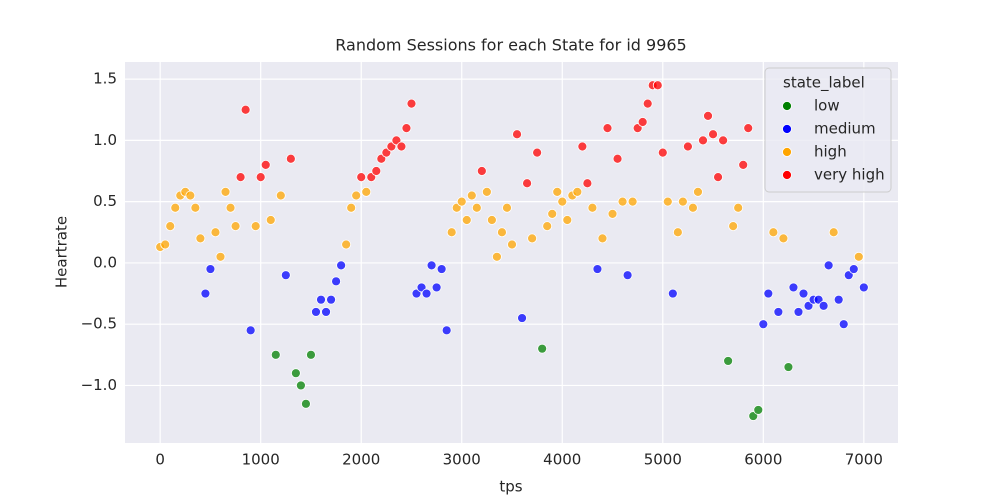 The height and width of the screenshot is (500, 1000). Describe the element at coordinates (261, 460) in the screenshot. I see `x-tick-label: 1000` at that location.